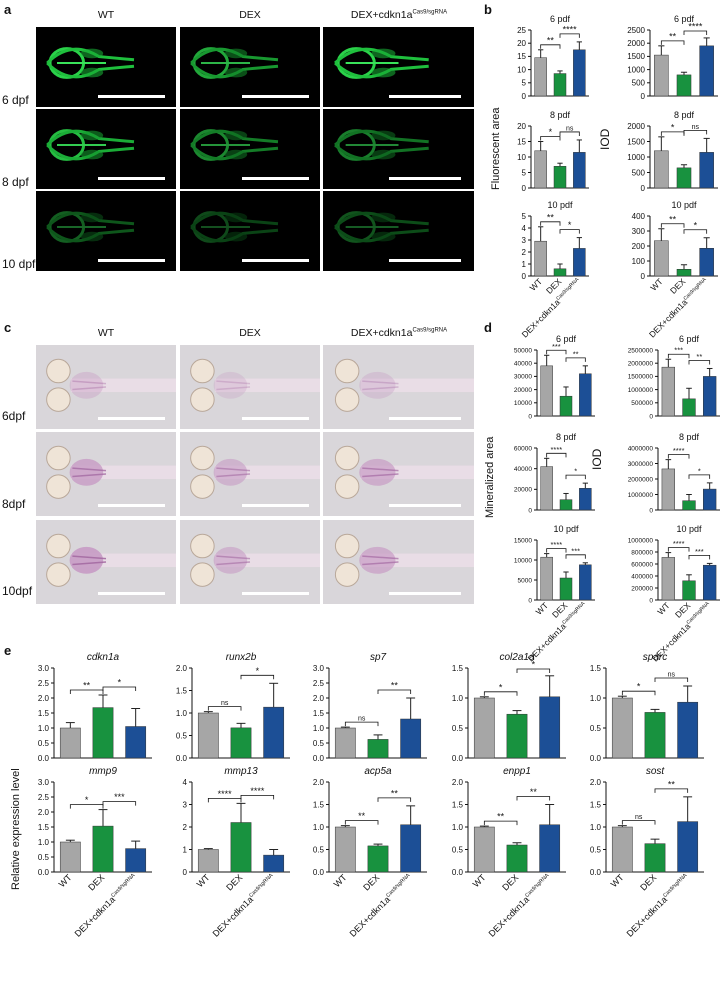  I want to click on y-tick-label: 2500000, so click(641, 350).